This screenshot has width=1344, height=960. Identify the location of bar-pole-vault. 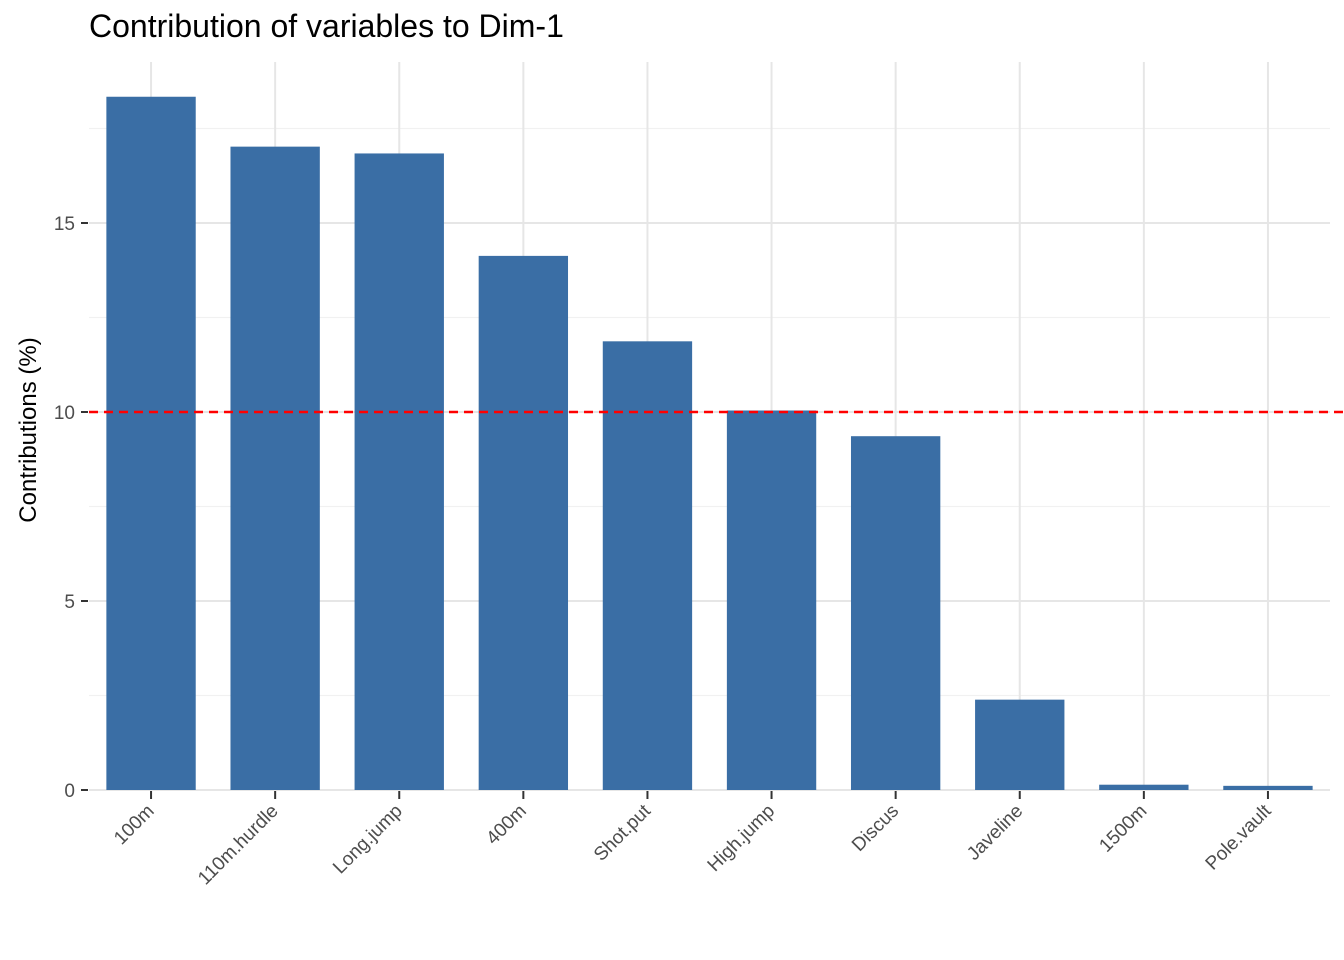
(1268, 787).